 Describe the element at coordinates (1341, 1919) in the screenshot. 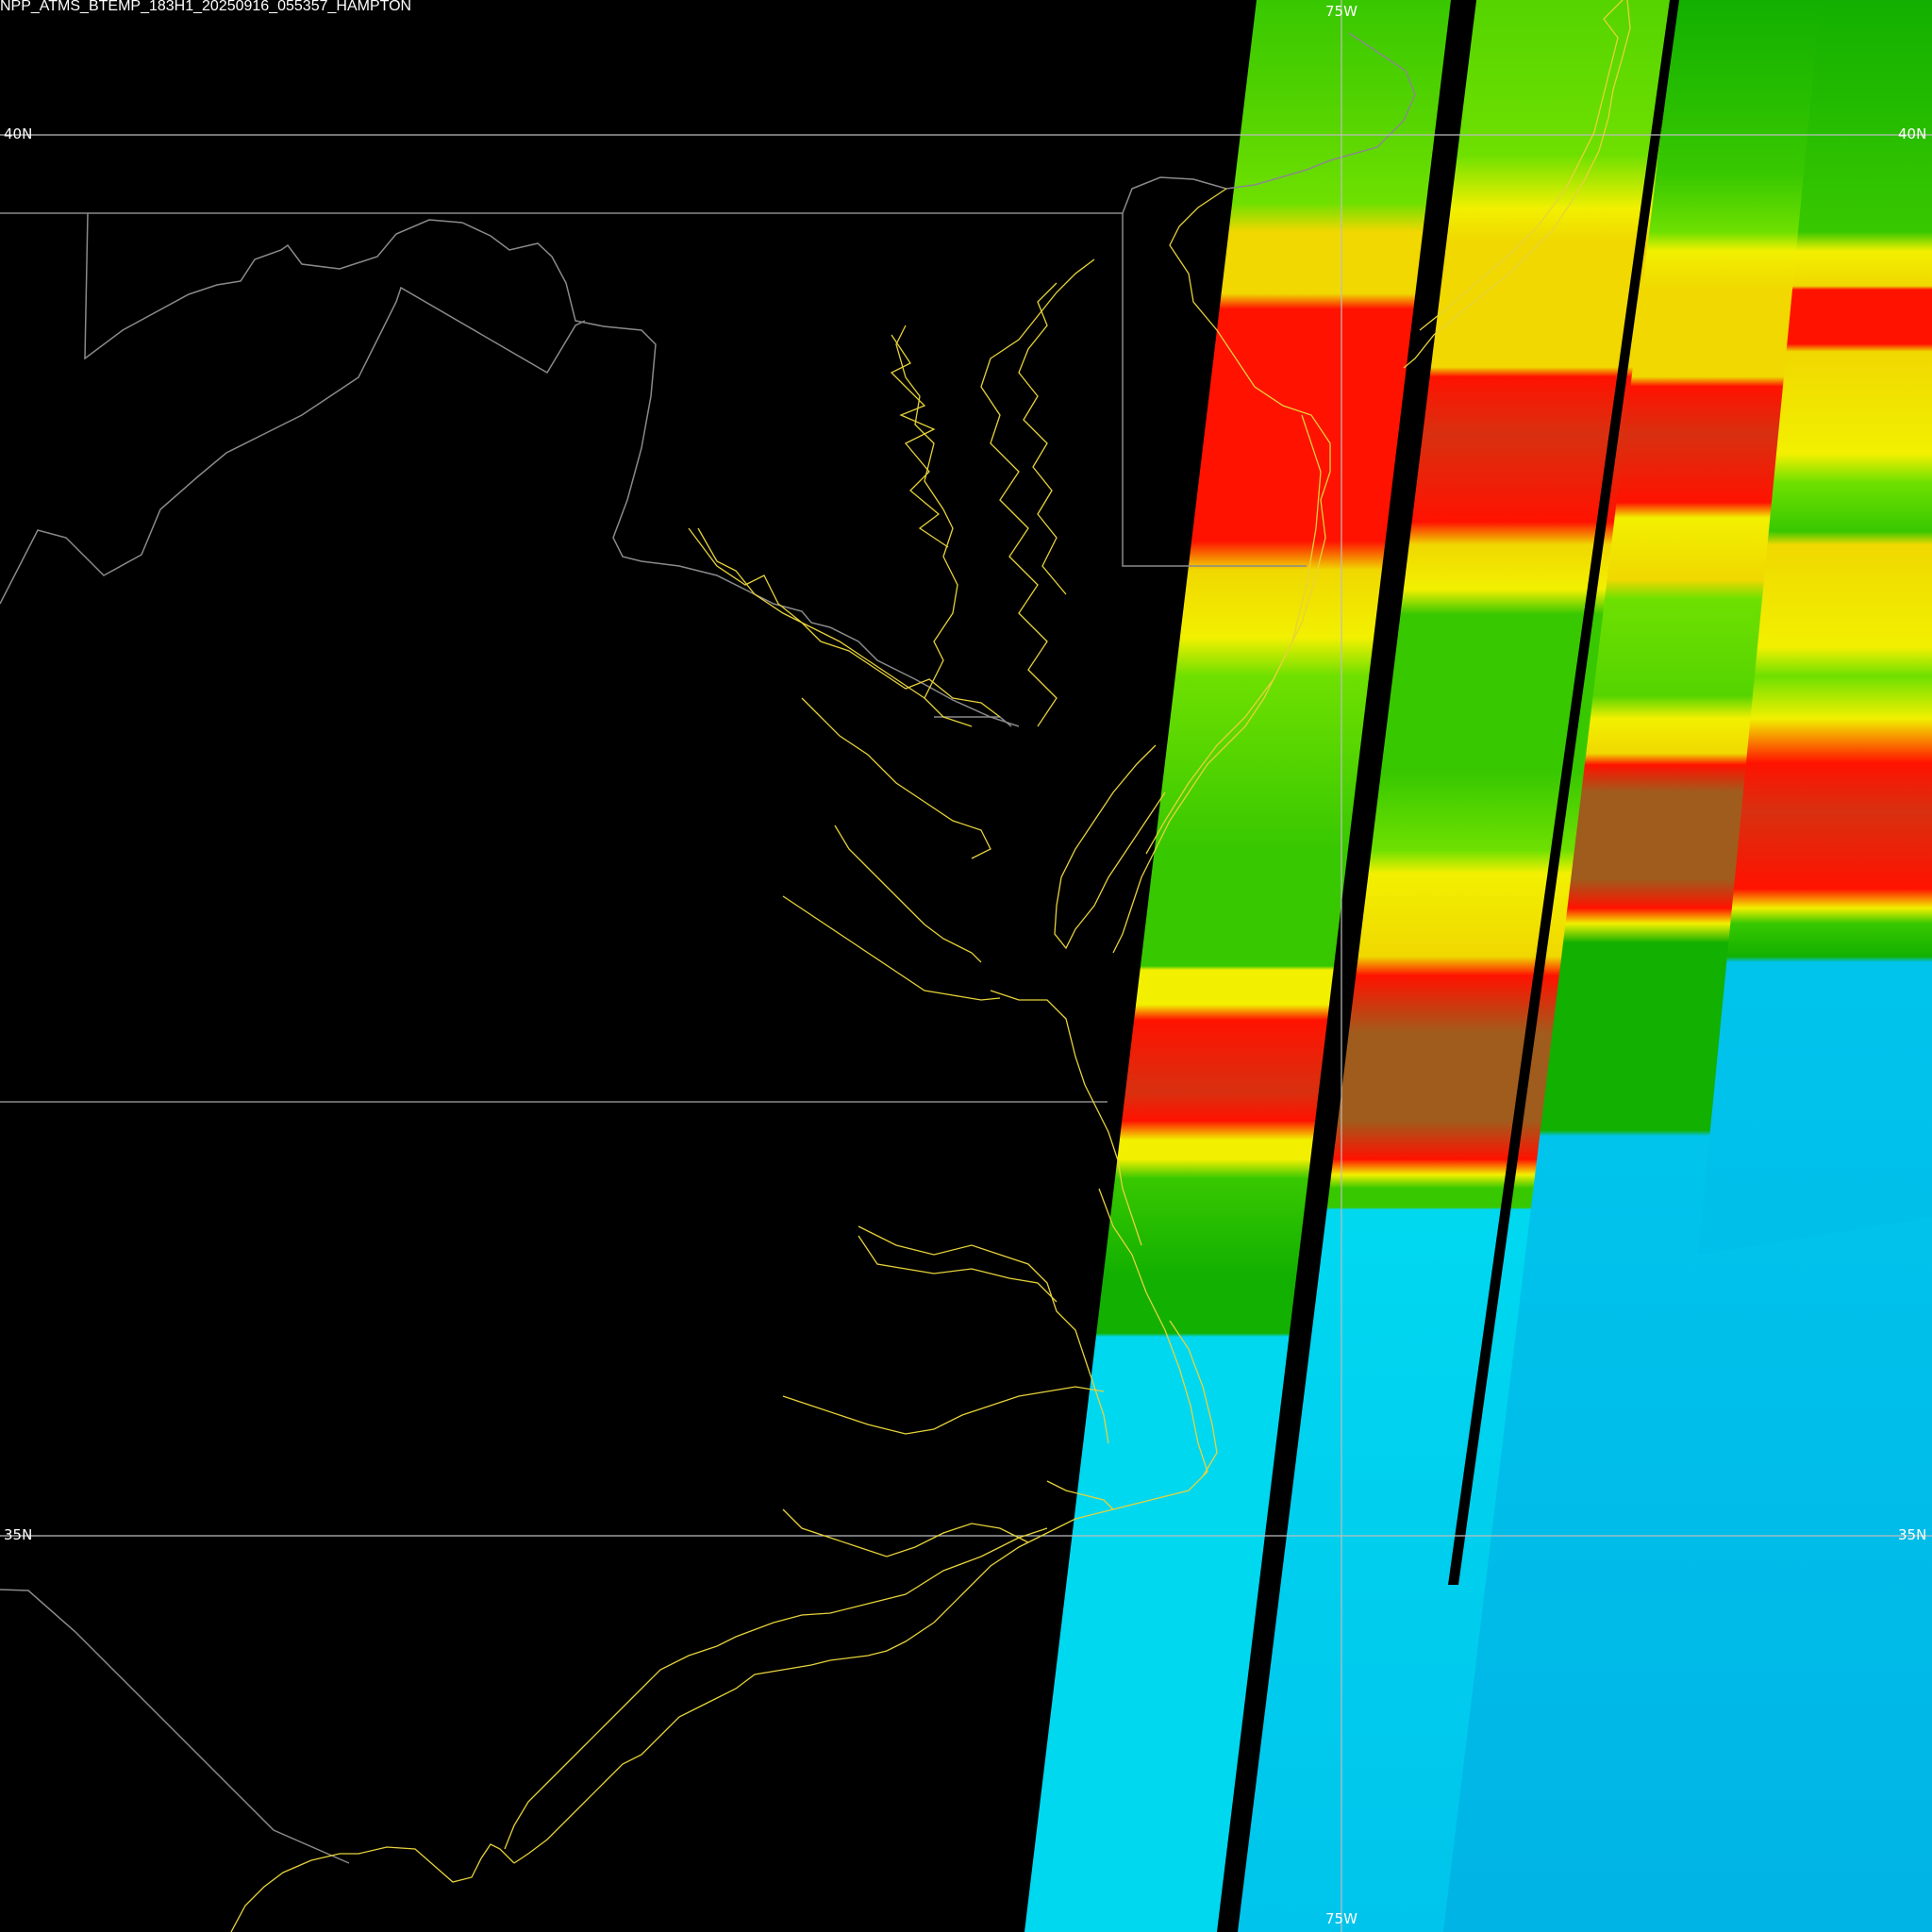

I see `lon-label-75w-bottom: 75W` at that location.